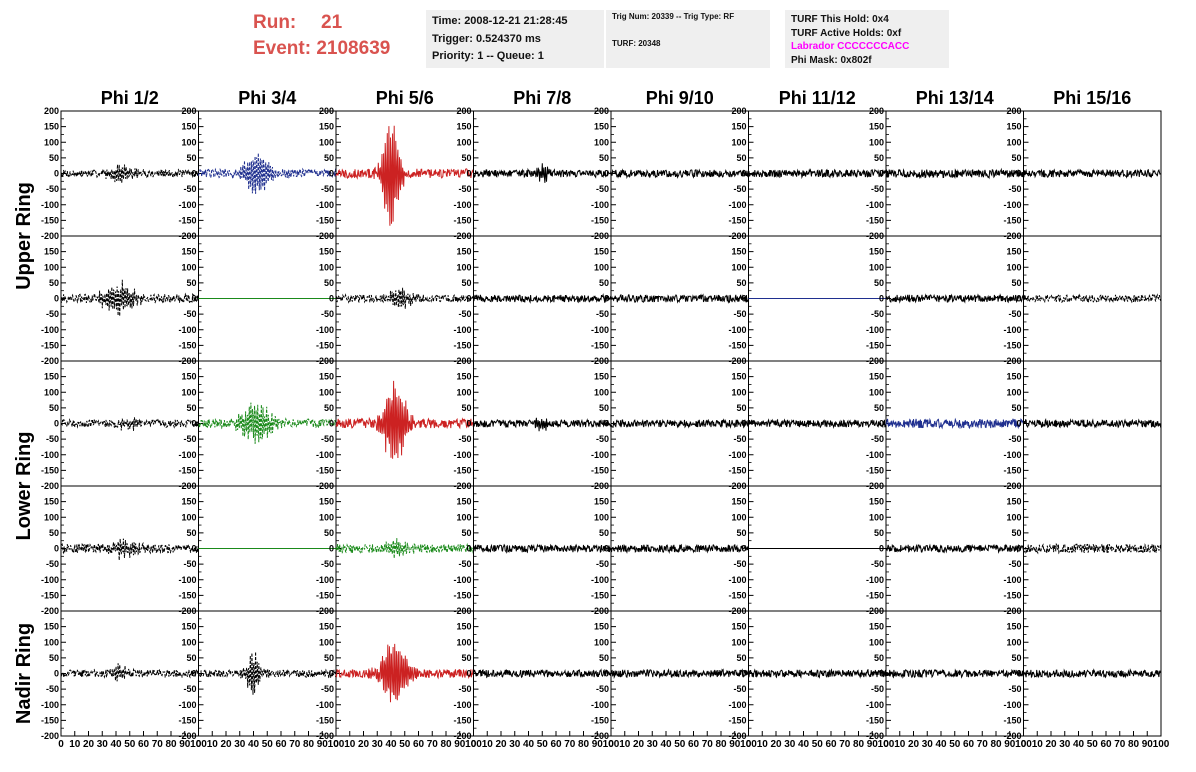 This screenshot has width=1196, height=772. I want to click on x-tick-label: 30, so click(515, 744).